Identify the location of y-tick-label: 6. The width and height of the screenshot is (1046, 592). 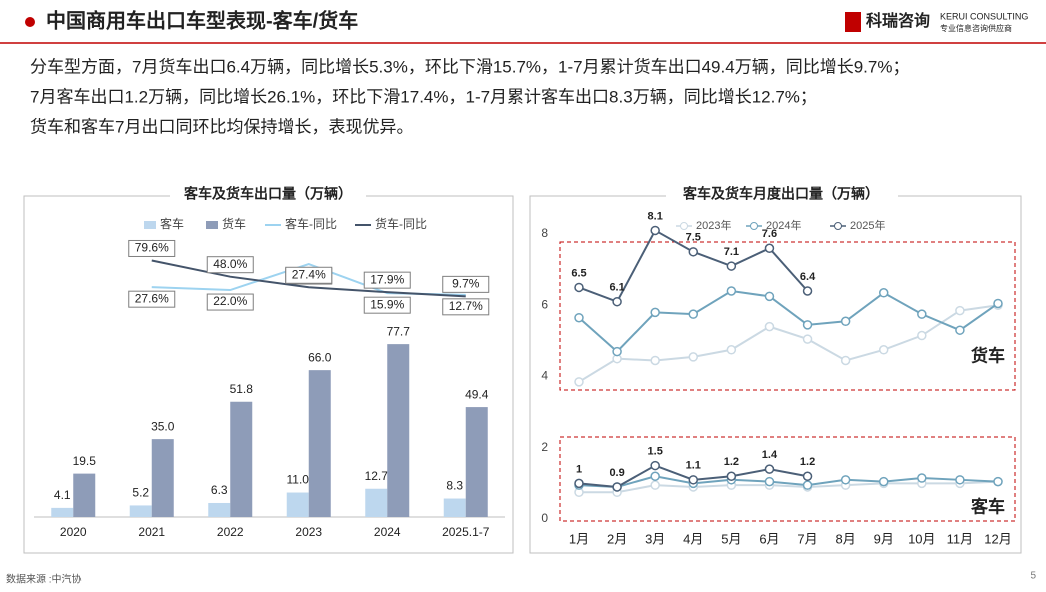
(544, 304).